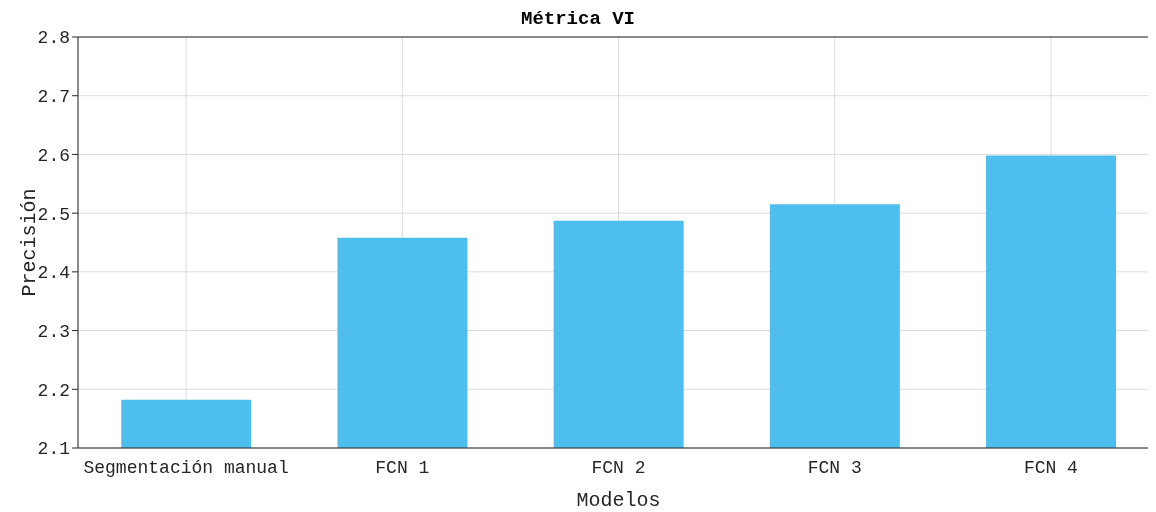 Image resolution: width=1156 pixels, height=512 pixels. What do you see at coordinates (53, 214) in the screenshot?
I see `y-tick-label: 2.5` at bounding box center [53, 214].